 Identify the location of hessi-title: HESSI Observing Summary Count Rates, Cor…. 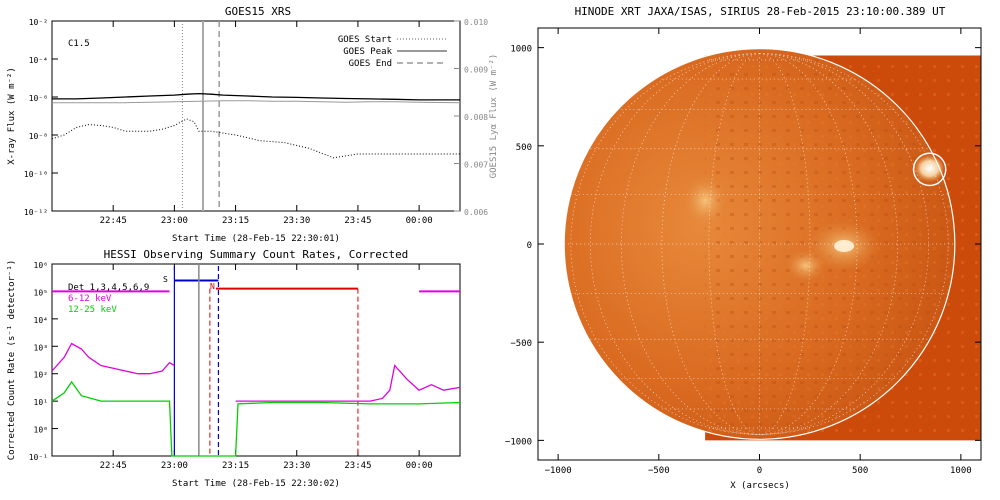
(256, 254).